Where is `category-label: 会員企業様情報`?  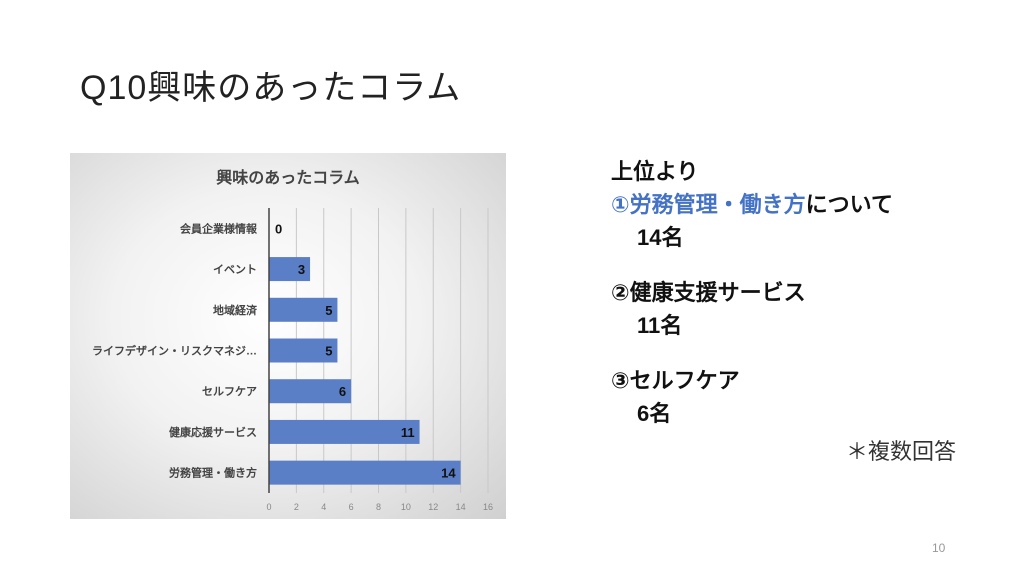
category-label: 会員企業様情報 is located at coordinates (219, 228).